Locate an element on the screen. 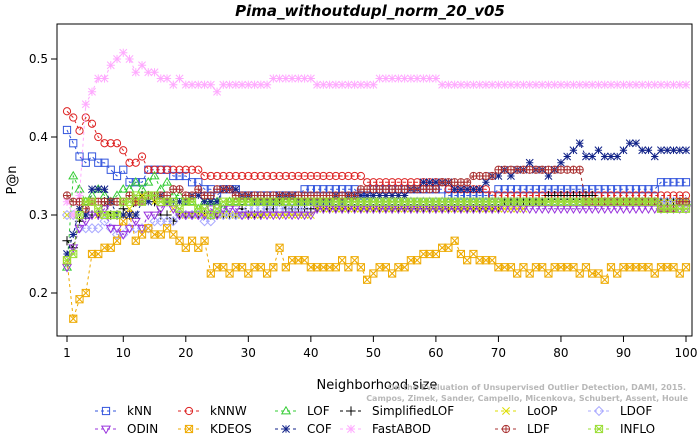 The width and height of the screenshot is (699, 434). legend-label-ldf: LDF is located at coordinates (538, 428).